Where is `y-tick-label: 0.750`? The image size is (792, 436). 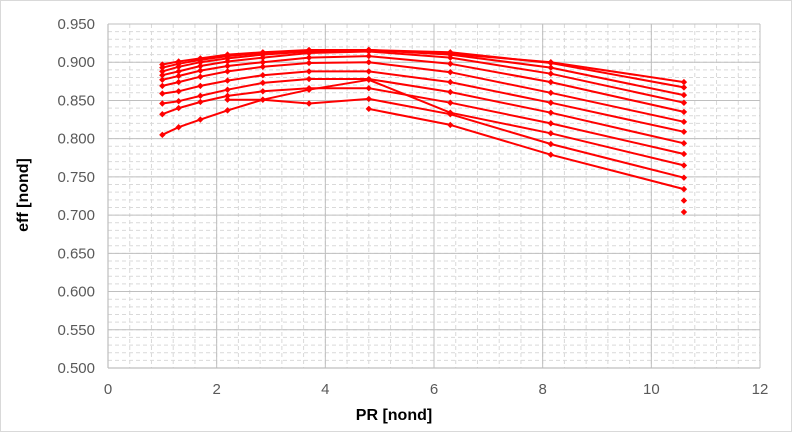
y-tick-label: 0.750 is located at coordinates (76, 177).